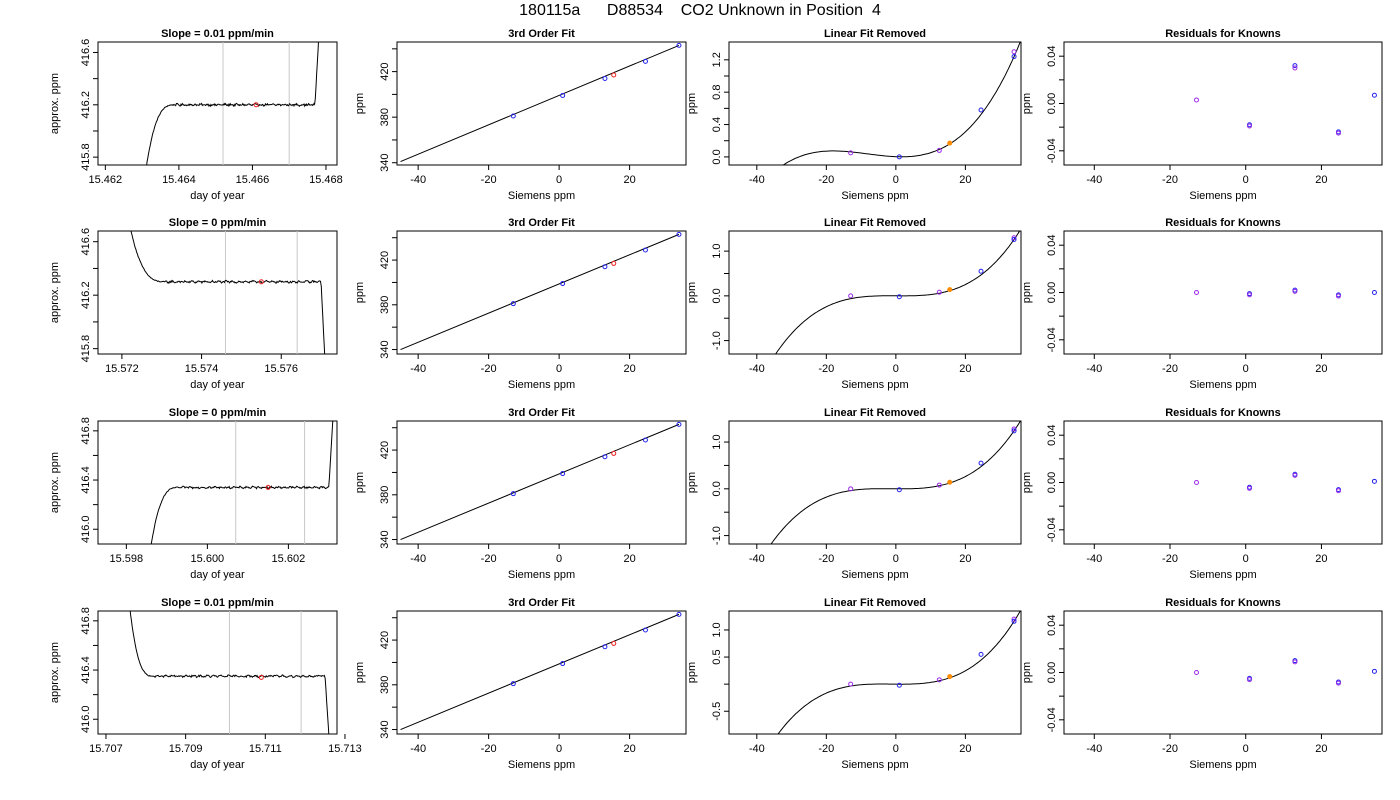 This screenshot has height=800, width=1400. What do you see at coordinates (717, 711) in the screenshot?
I see `y-tick-label: -0.5` at bounding box center [717, 711].